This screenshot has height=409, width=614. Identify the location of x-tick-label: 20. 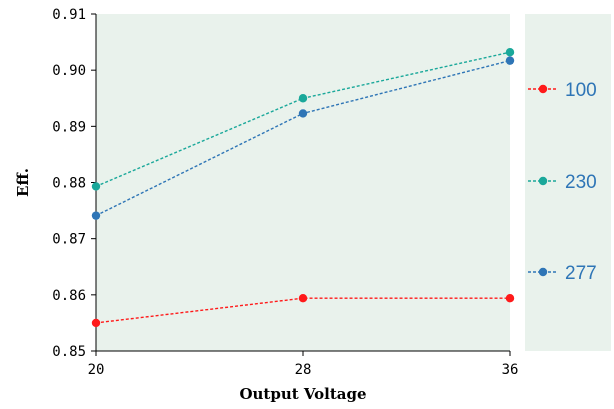
(96, 370).